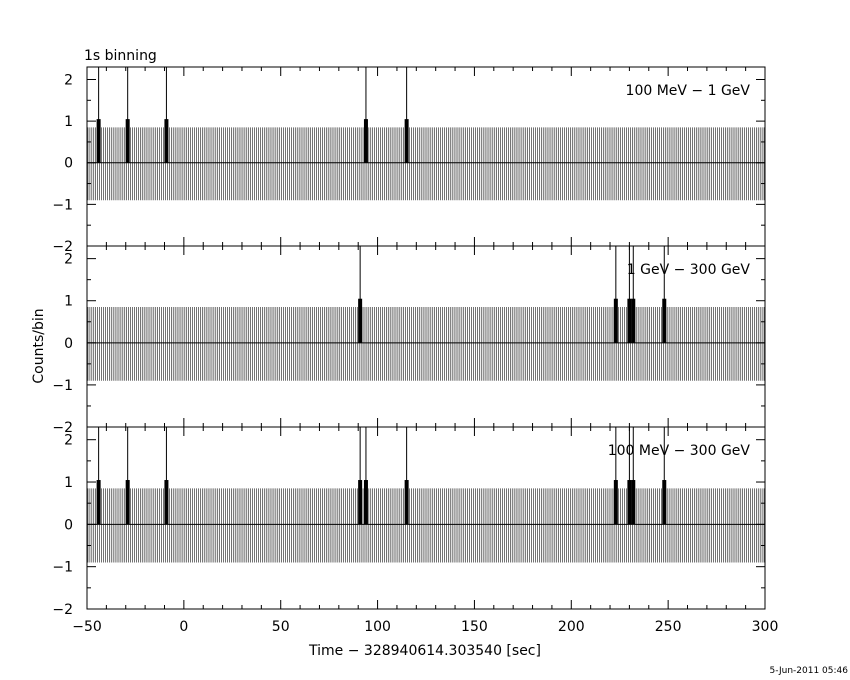  Describe the element at coordinates (474, 627) in the screenshot. I see `x-tick-label: 150` at that location.